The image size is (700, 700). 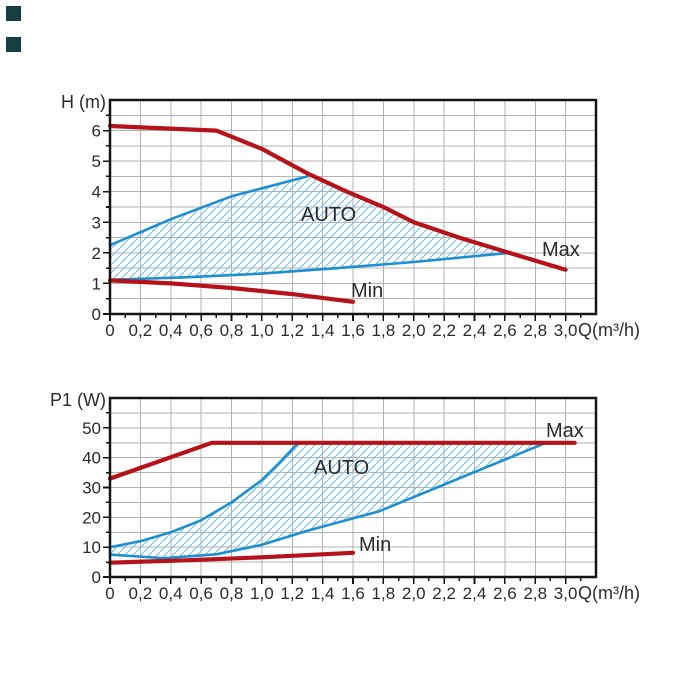 I want to click on y-tick-label: 1, so click(x=96, y=283).